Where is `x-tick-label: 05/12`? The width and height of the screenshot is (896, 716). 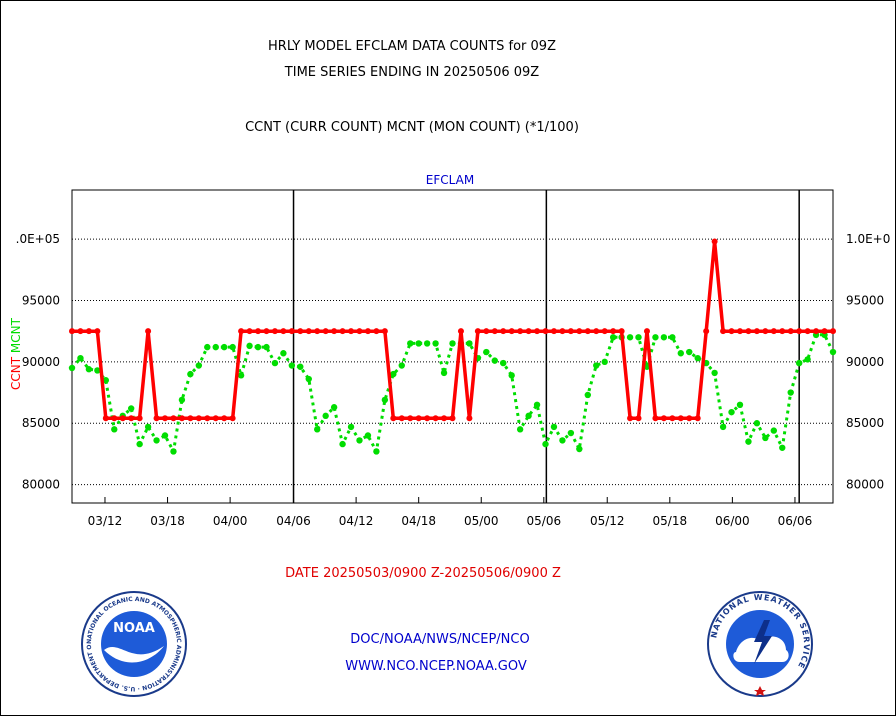 x-tick-label: 05/12 is located at coordinates (607, 521).